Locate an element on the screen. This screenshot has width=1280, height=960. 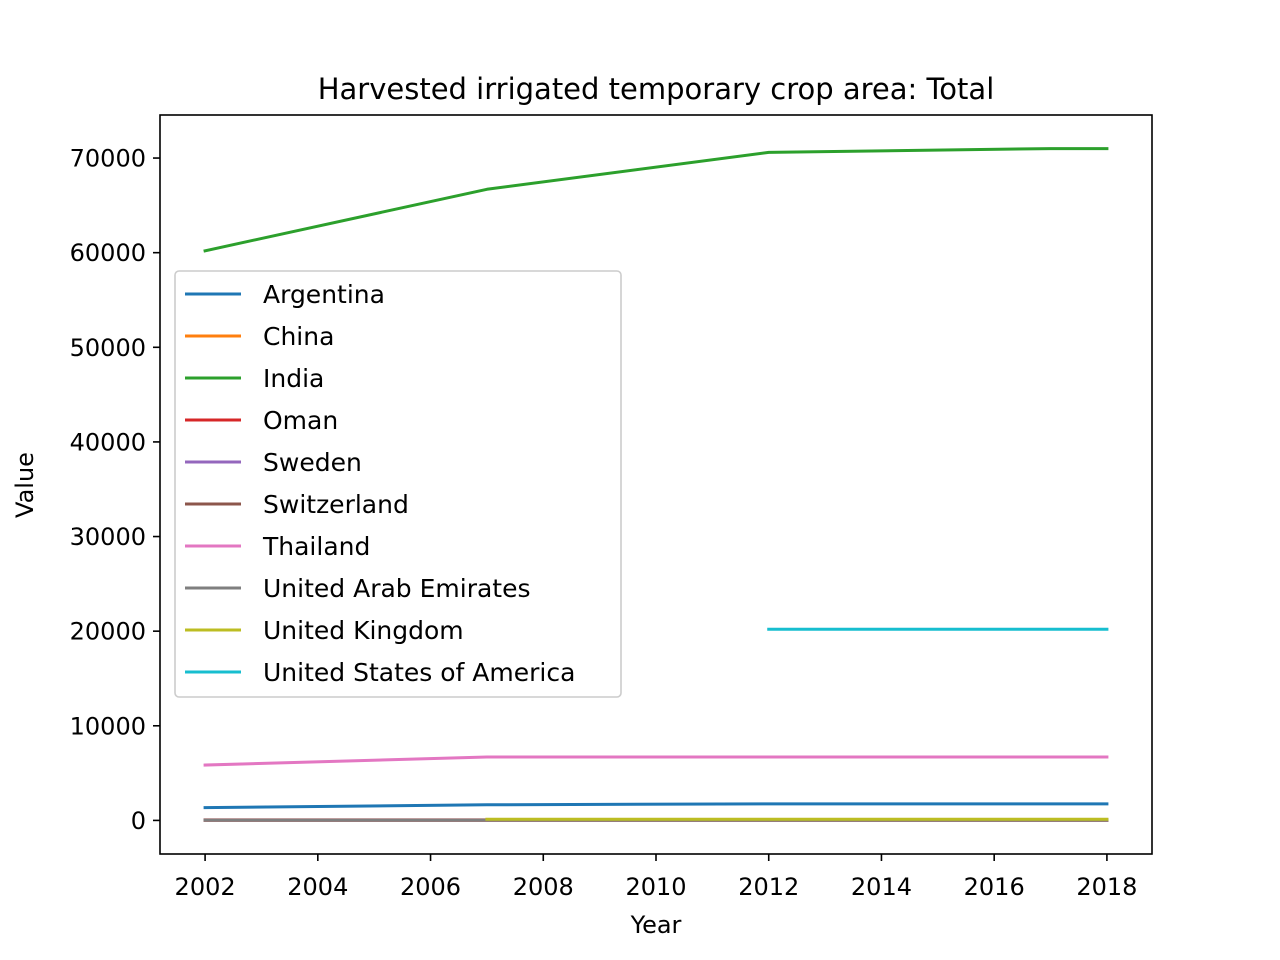
series-line-thailand is located at coordinates (656, 761).